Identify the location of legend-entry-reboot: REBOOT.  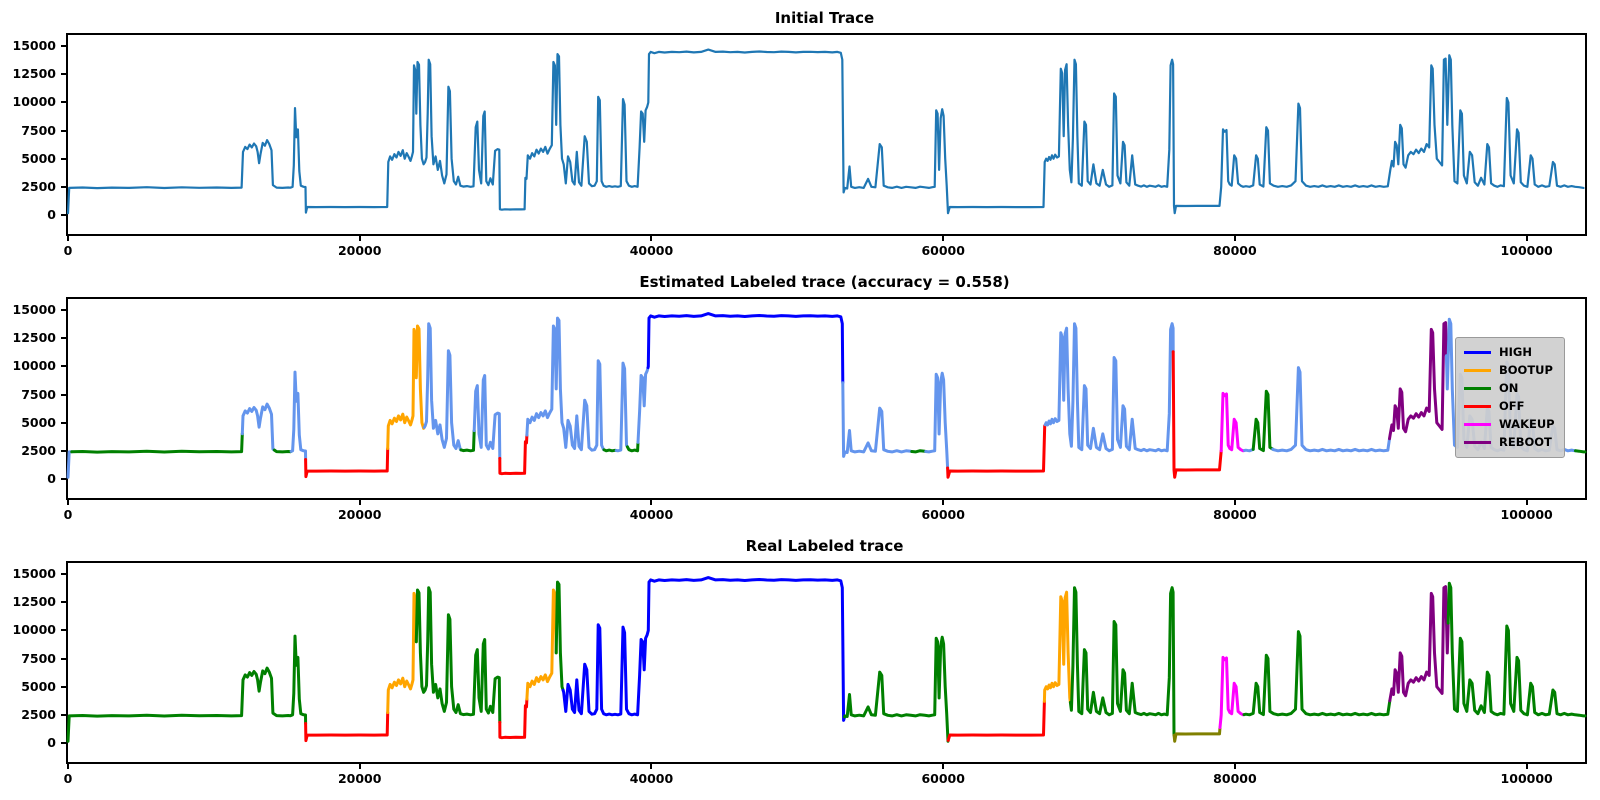
(1510, 442).